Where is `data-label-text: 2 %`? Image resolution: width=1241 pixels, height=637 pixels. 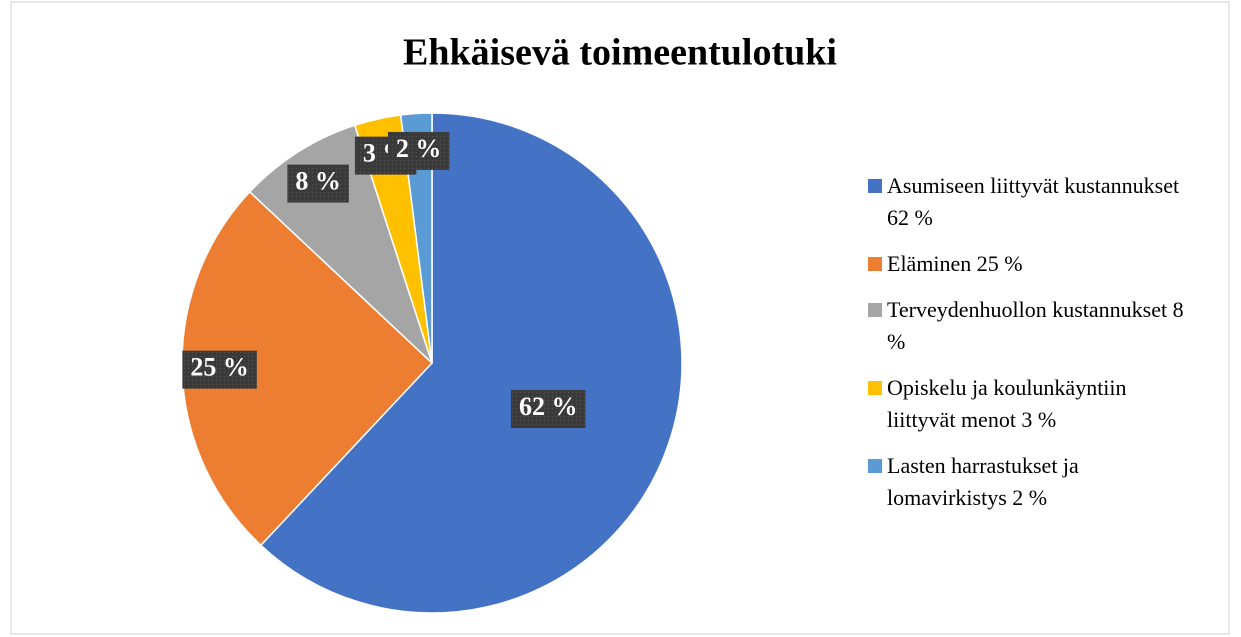 data-label-text: 2 % is located at coordinates (419, 148).